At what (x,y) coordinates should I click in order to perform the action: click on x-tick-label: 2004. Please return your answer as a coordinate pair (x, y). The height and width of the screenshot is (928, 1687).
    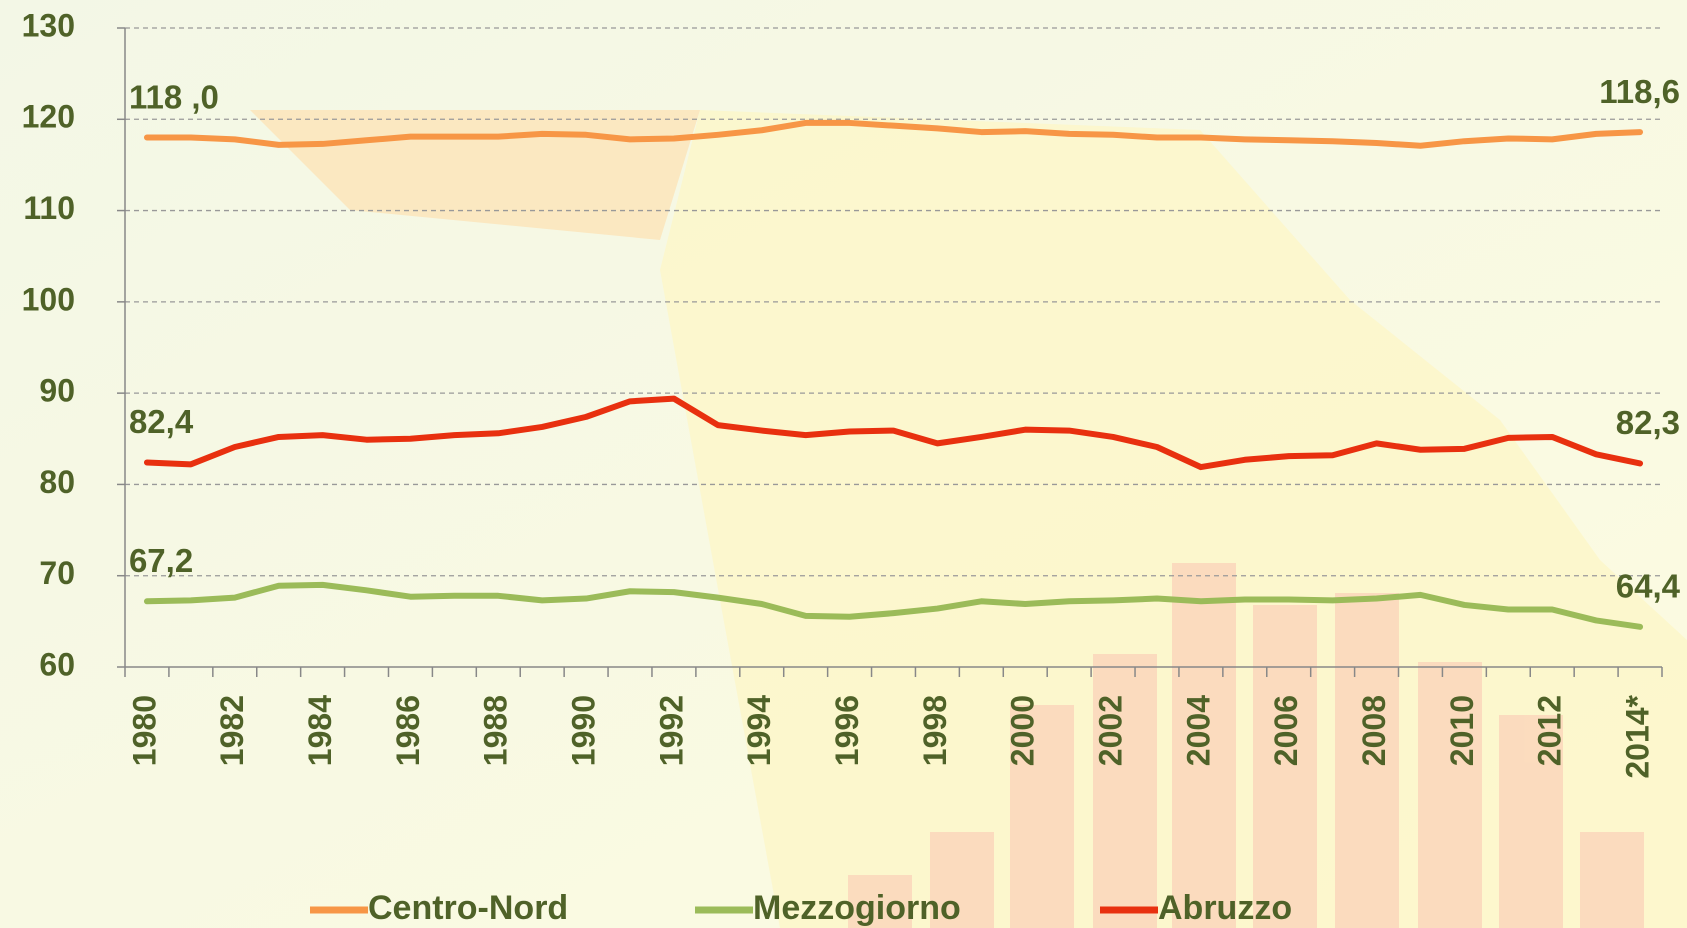
    Looking at the image, I should click on (1198, 730).